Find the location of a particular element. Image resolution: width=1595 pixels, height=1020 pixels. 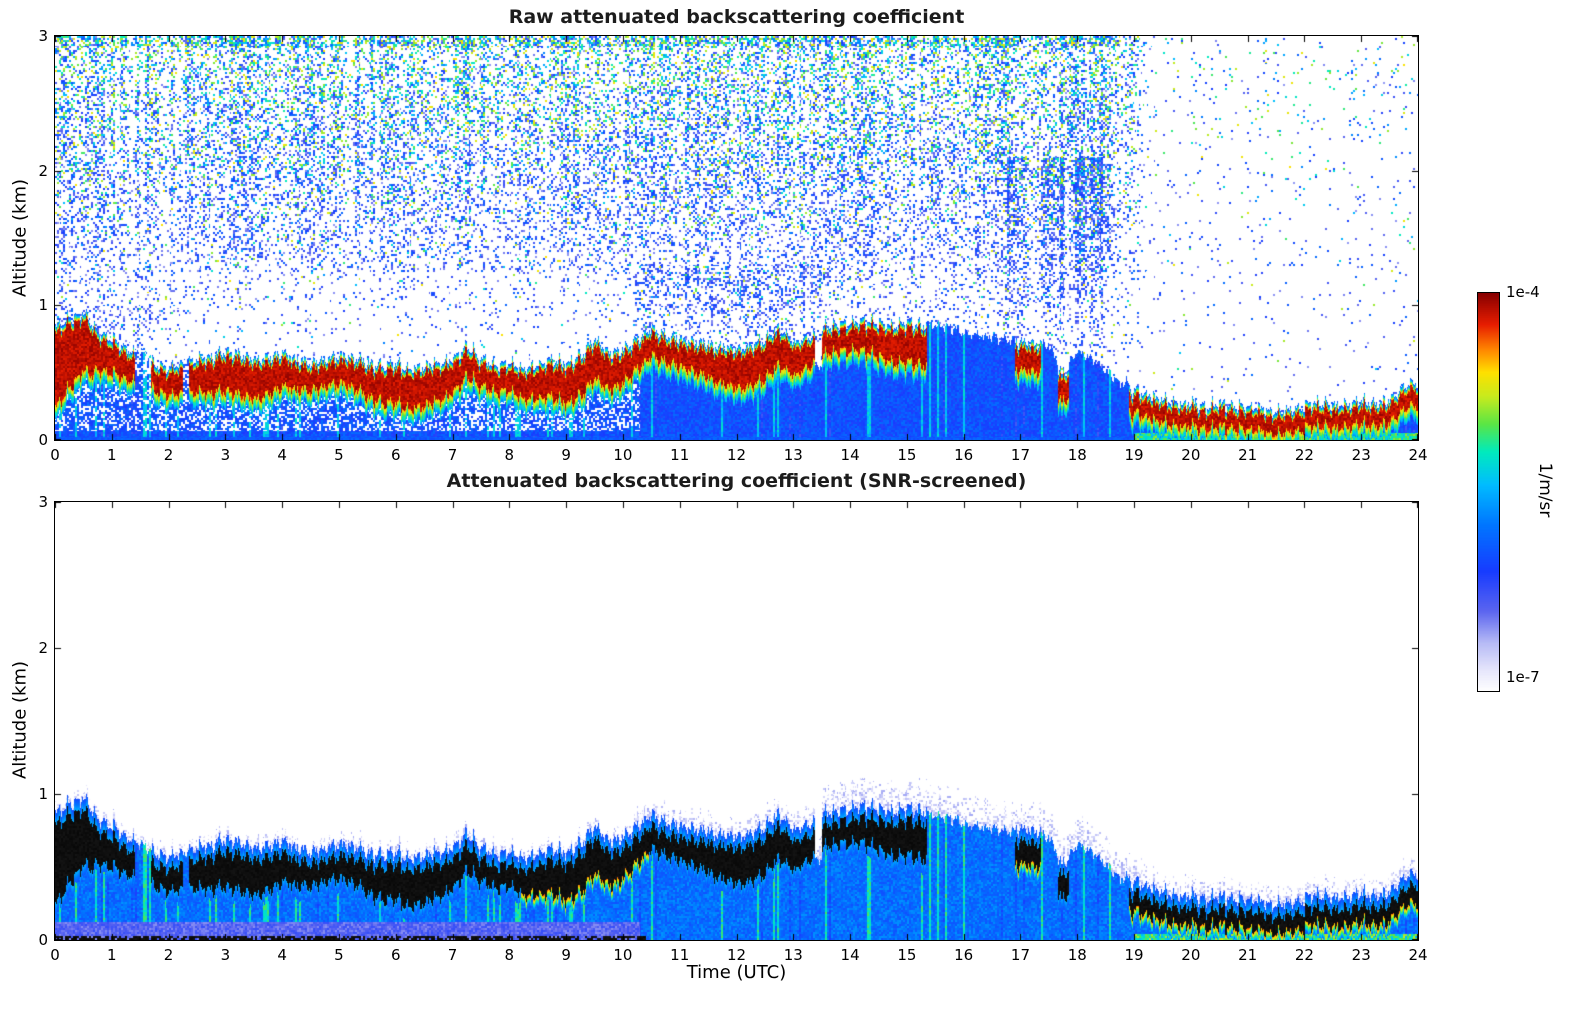

colorbar-gradient-canvas is located at coordinates (1488, 492).